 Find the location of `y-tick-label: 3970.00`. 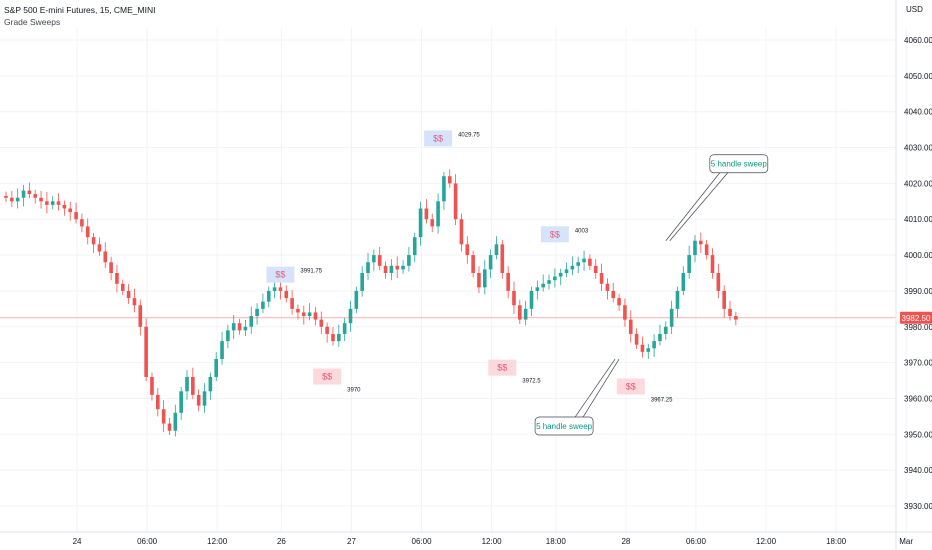

y-tick-label: 3970.00 is located at coordinates (918, 363).